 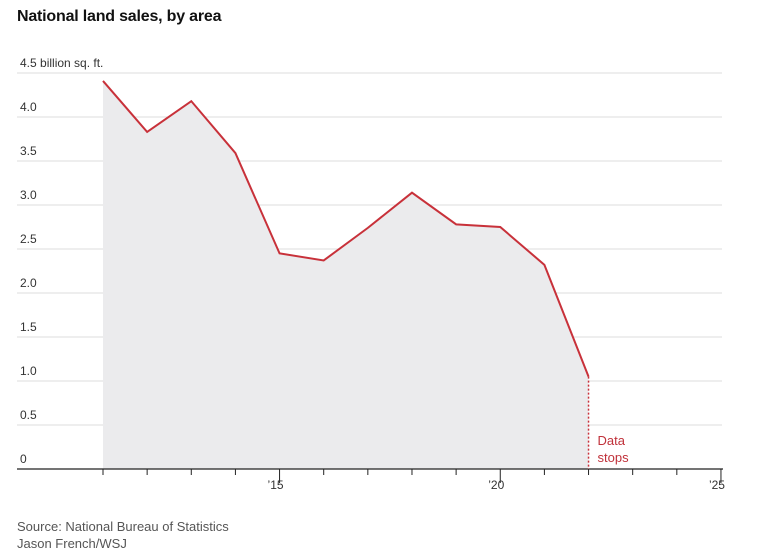 I want to click on x-tick-label: ’20, so click(x=496, y=485).